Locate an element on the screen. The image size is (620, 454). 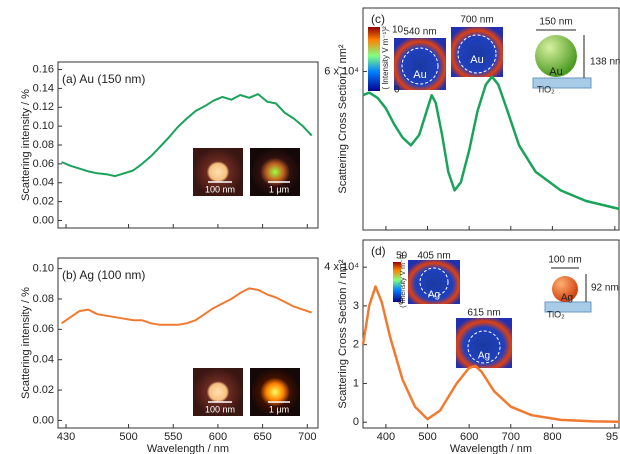
annotation: 10 is located at coordinates (398, 30).